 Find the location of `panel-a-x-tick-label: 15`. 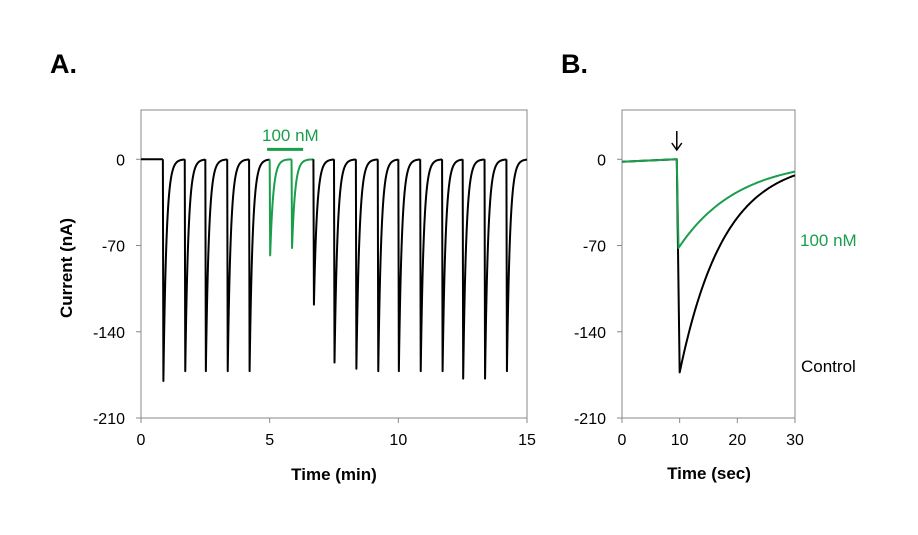

panel-a-x-tick-label: 15 is located at coordinates (527, 440).